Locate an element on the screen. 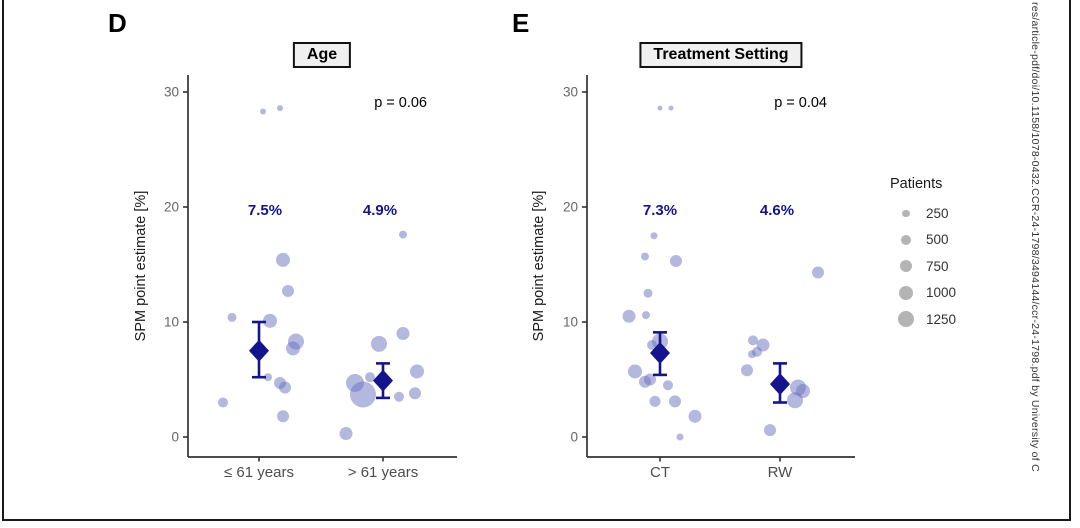  estimate-label-rw: 4.6% is located at coordinates (777, 210).